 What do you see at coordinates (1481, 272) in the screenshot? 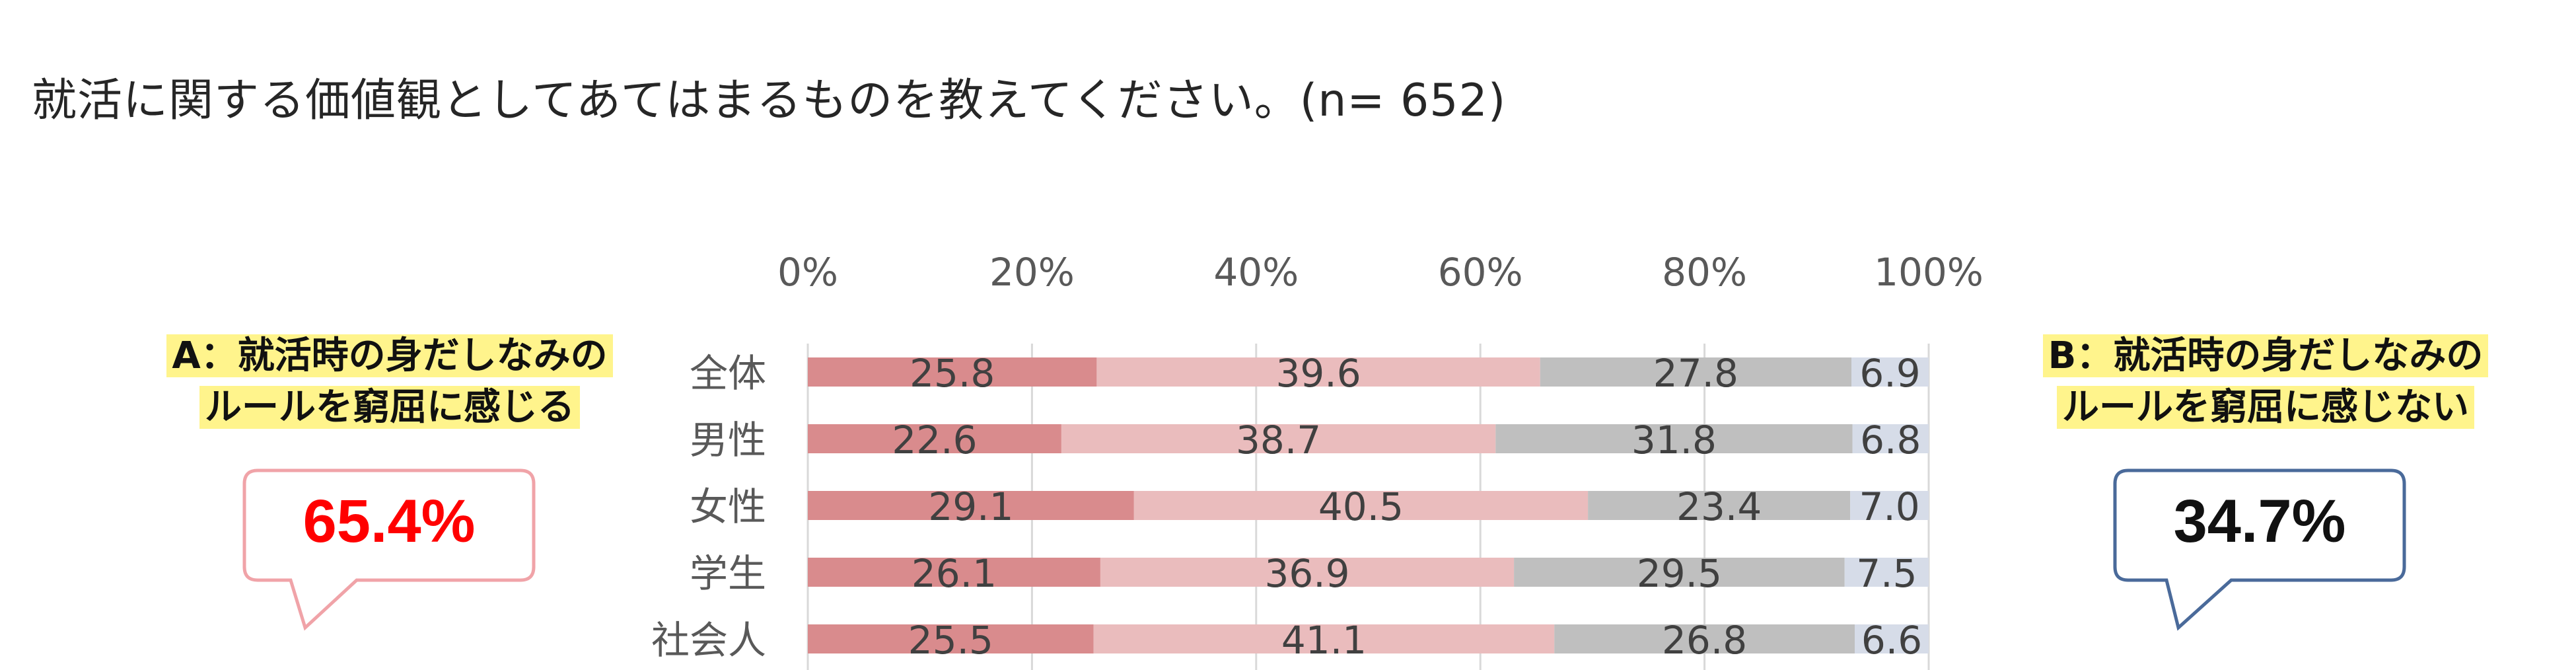
I see `x-tick-label: 60%` at bounding box center [1481, 272].